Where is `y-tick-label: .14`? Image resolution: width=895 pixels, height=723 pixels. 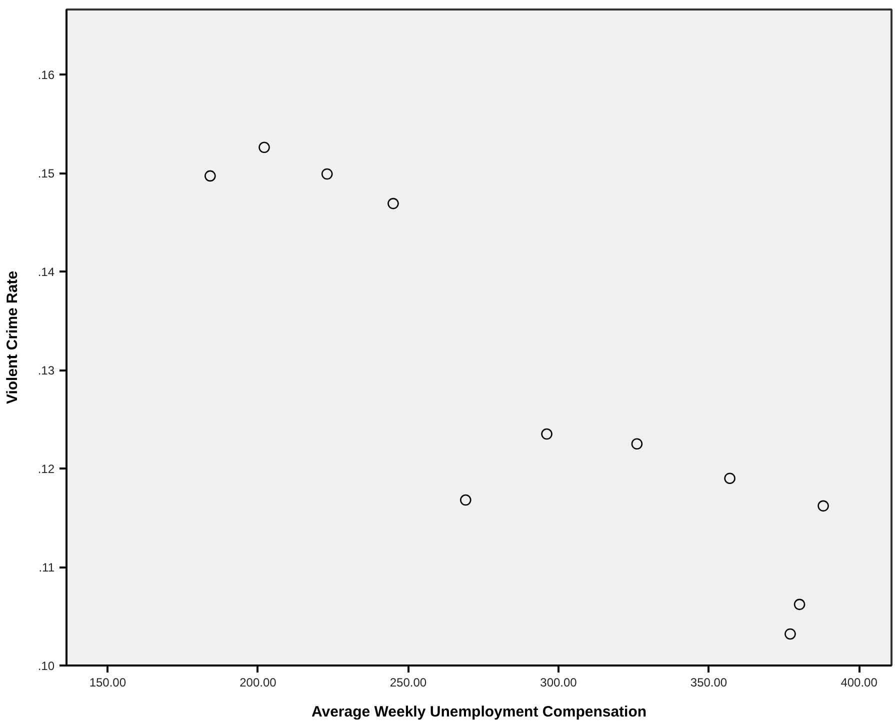
y-tick-label: .14 is located at coordinates (46, 272).